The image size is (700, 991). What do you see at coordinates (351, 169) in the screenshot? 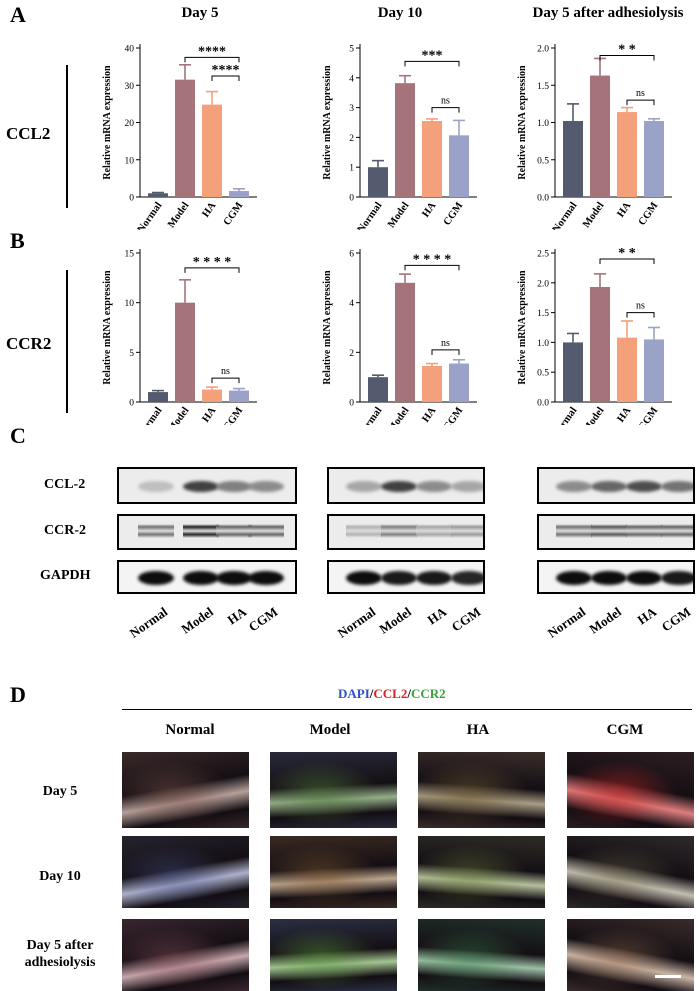
I see `y-tick-label: 1` at bounding box center [351, 169].